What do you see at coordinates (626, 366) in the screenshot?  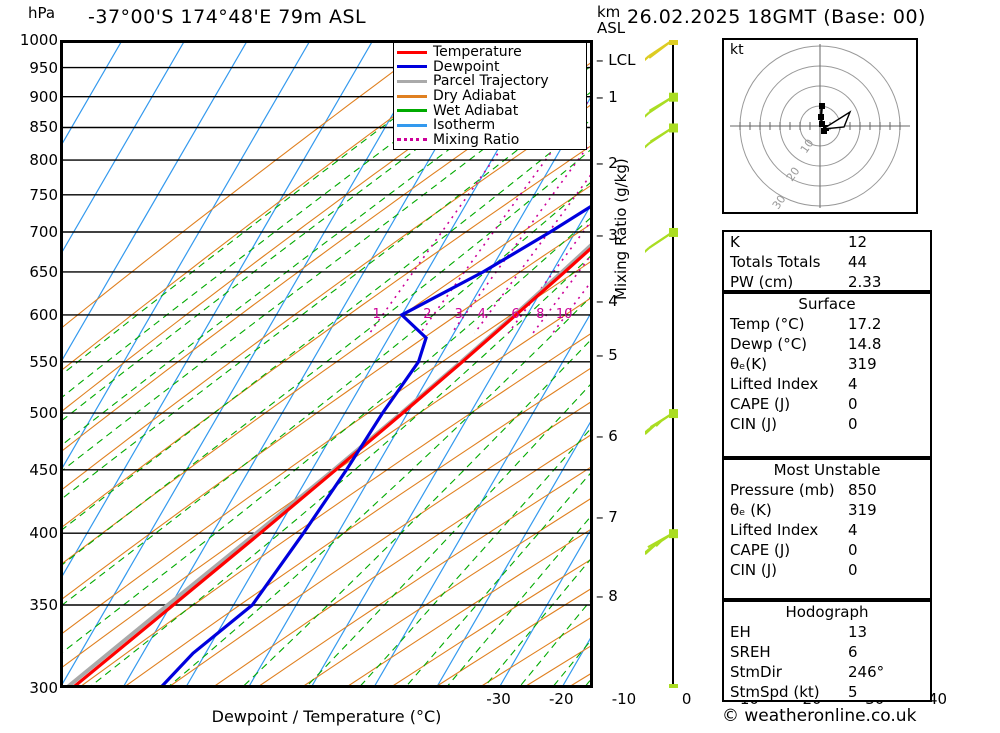 I see `height-axis: – 8 – 7 – 6 – 5 – 4 – 3 – 2 – 1 – LCL` at bounding box center [626, 366].